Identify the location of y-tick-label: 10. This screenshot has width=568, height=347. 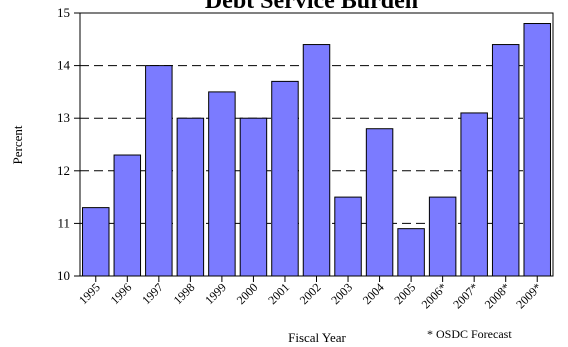
(63, 275).